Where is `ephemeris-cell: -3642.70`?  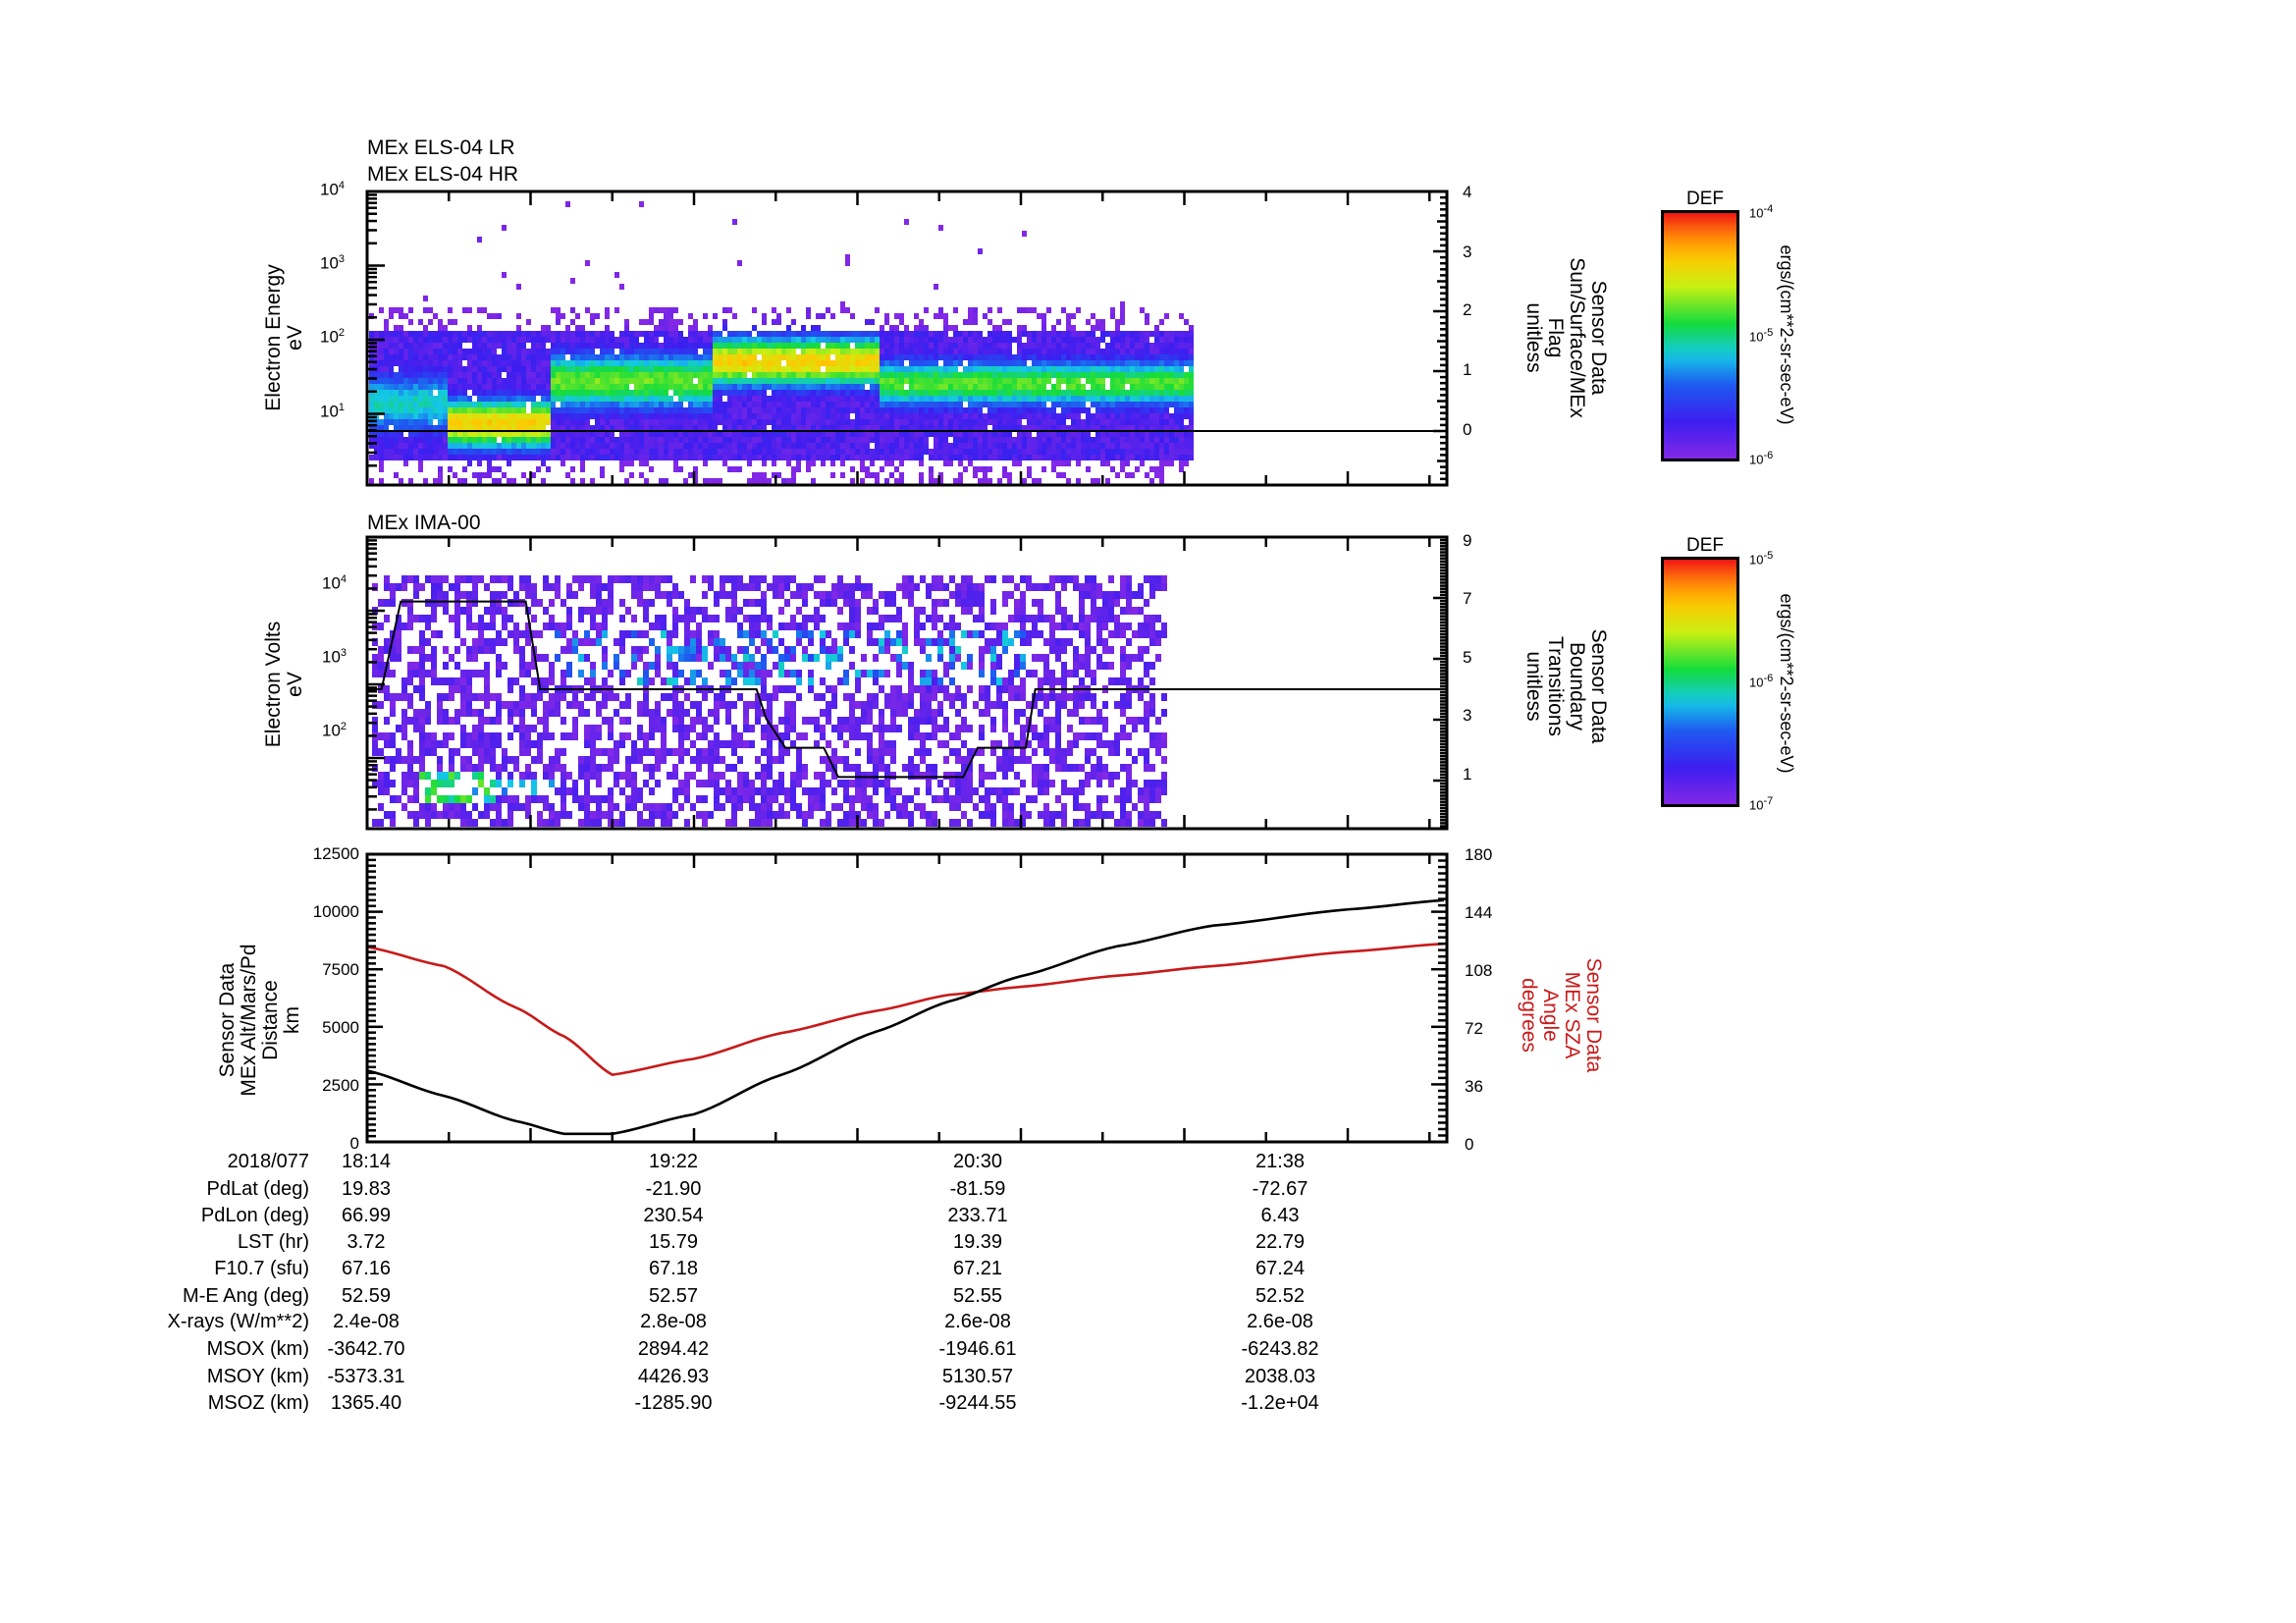
ephemeris-cell: -3642.70 is located at coordinates (366, 1349).